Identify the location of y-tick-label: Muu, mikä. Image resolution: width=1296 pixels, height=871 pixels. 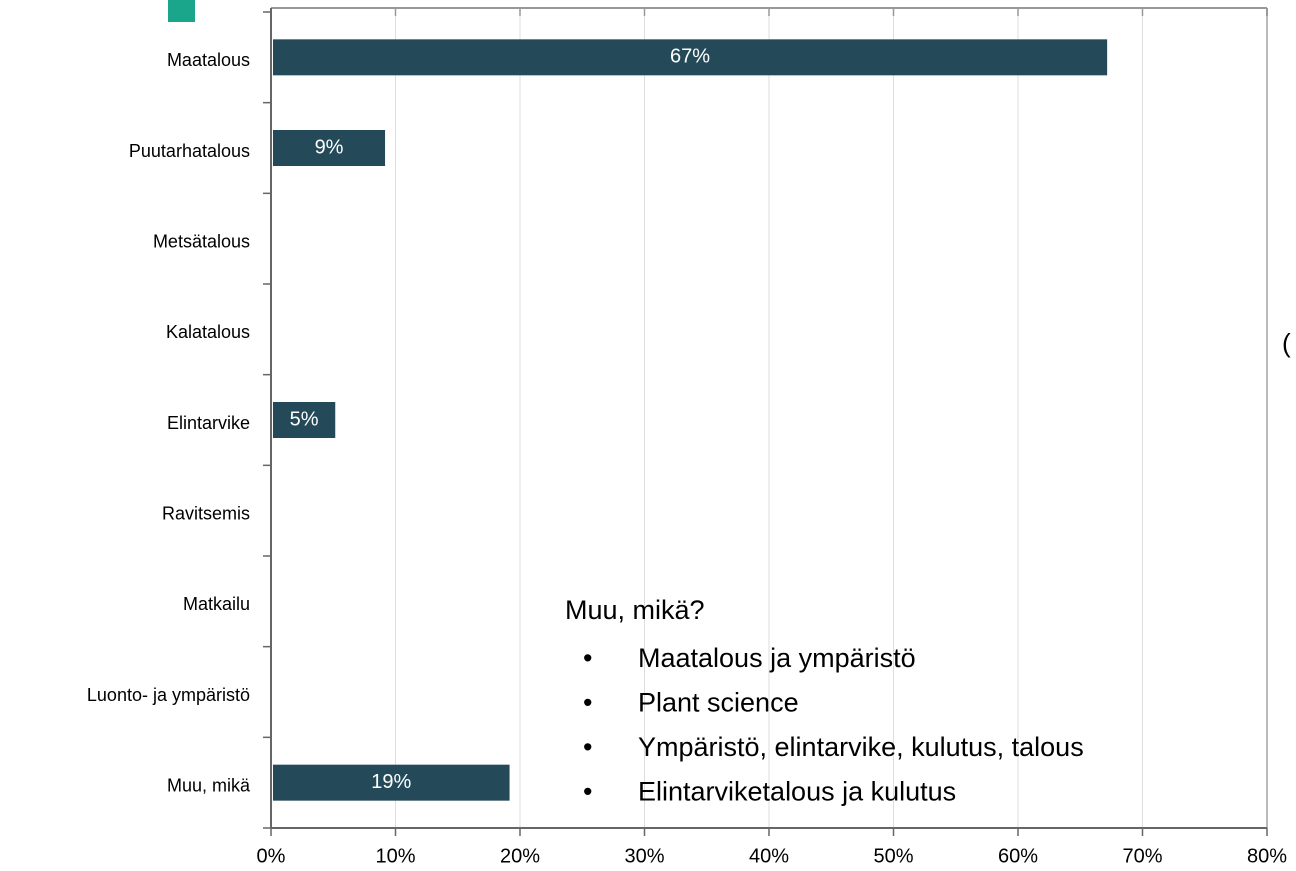
(209, 785).